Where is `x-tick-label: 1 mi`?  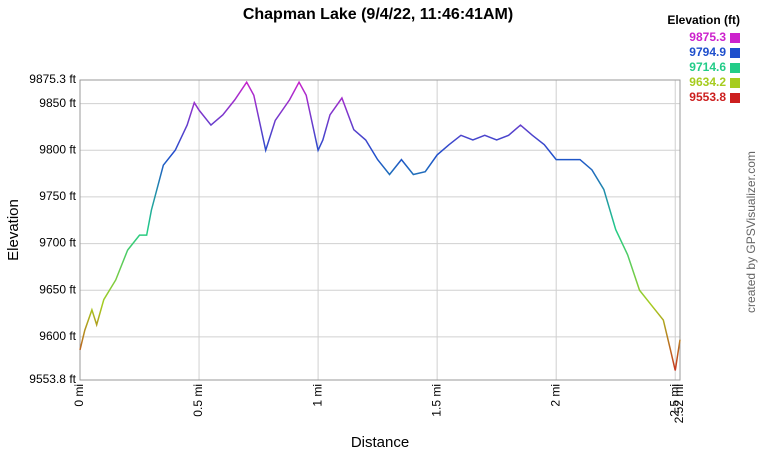 x-tick-label: 1 mi is located at coordinates (317, 395).